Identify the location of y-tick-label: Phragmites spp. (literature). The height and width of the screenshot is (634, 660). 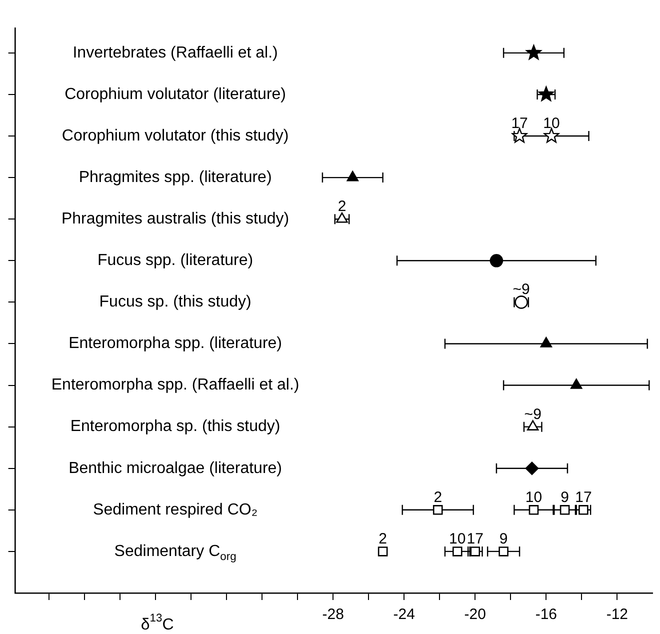
(175, 177).